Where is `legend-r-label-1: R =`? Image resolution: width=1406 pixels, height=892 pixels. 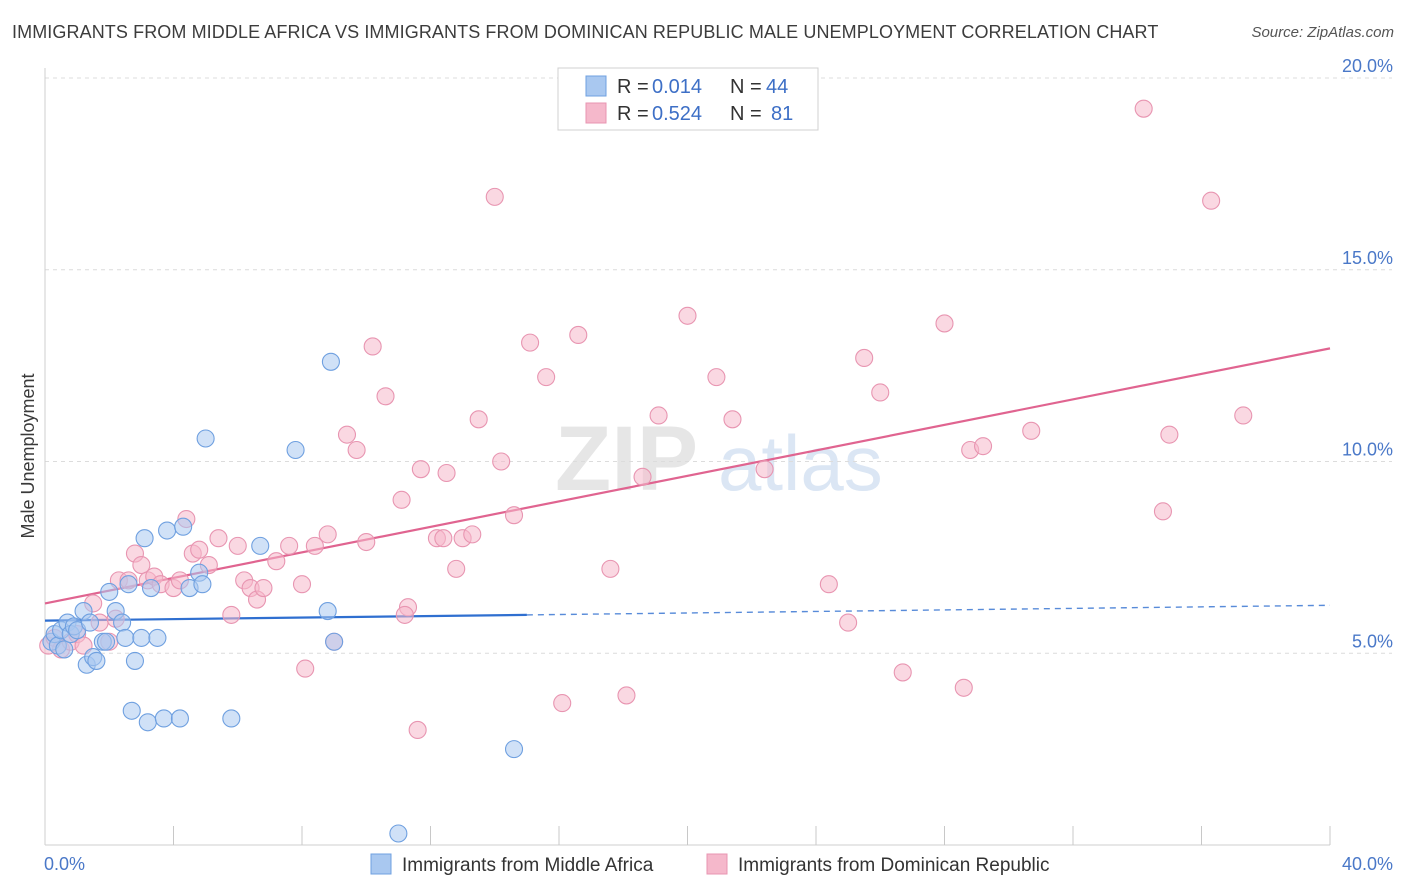
legend-r-label-1: R = is located at coordinates (633, 87).